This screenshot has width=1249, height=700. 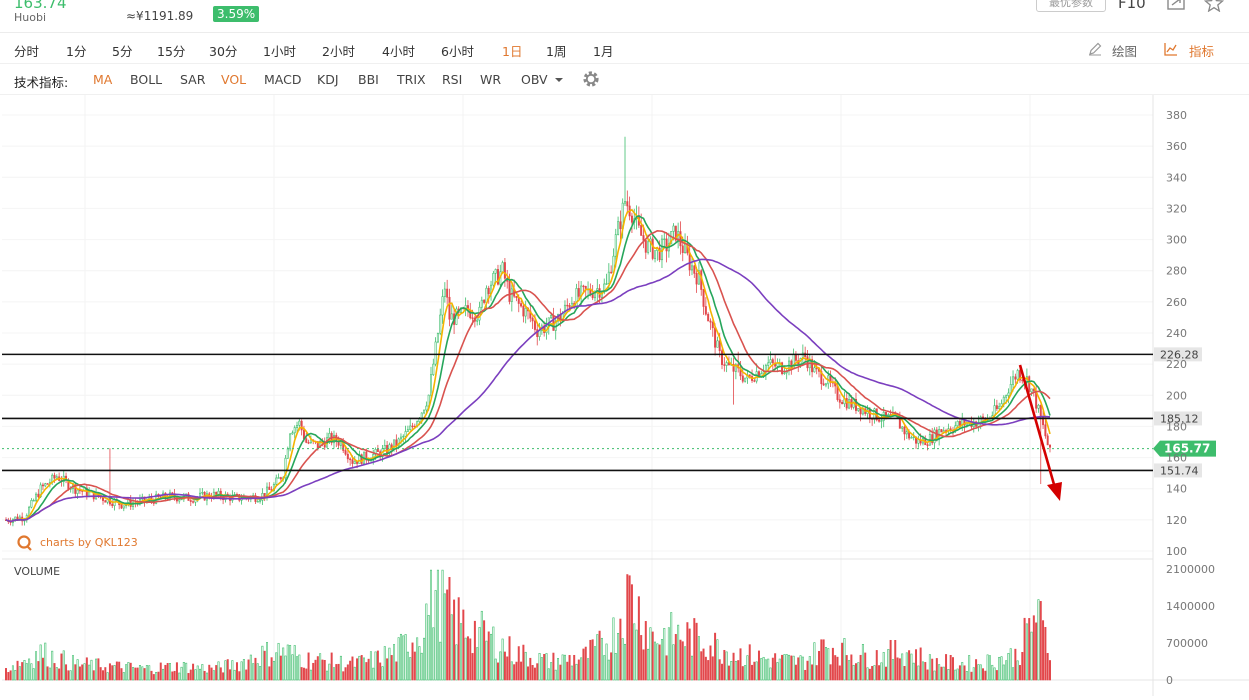 I want to click on level-label: 226.28, so click(x=1179, y=354).